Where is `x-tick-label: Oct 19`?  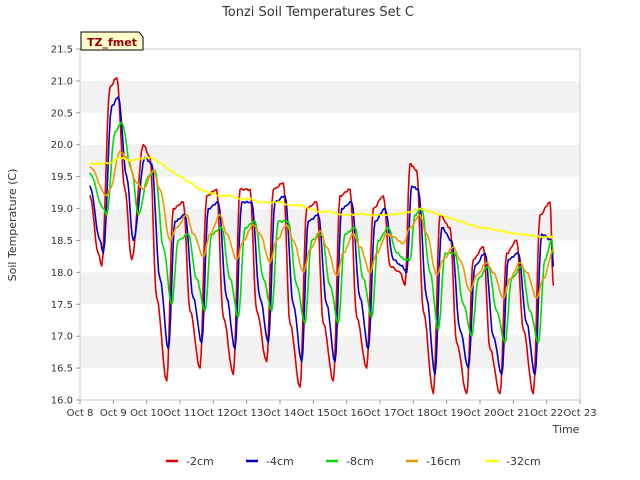 x-tick-label: Oct 19 is located at coordinates (446, 413).